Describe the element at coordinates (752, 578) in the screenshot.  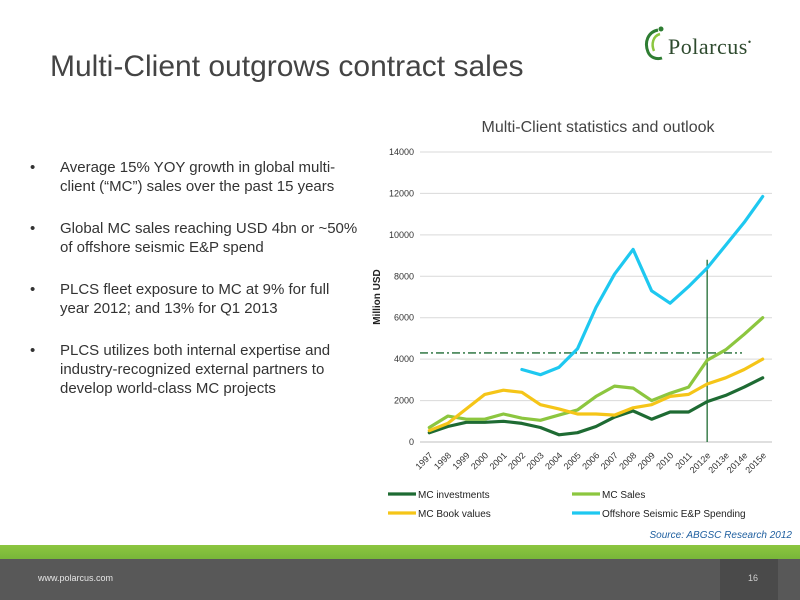
I see `page-number: 16` at that location.